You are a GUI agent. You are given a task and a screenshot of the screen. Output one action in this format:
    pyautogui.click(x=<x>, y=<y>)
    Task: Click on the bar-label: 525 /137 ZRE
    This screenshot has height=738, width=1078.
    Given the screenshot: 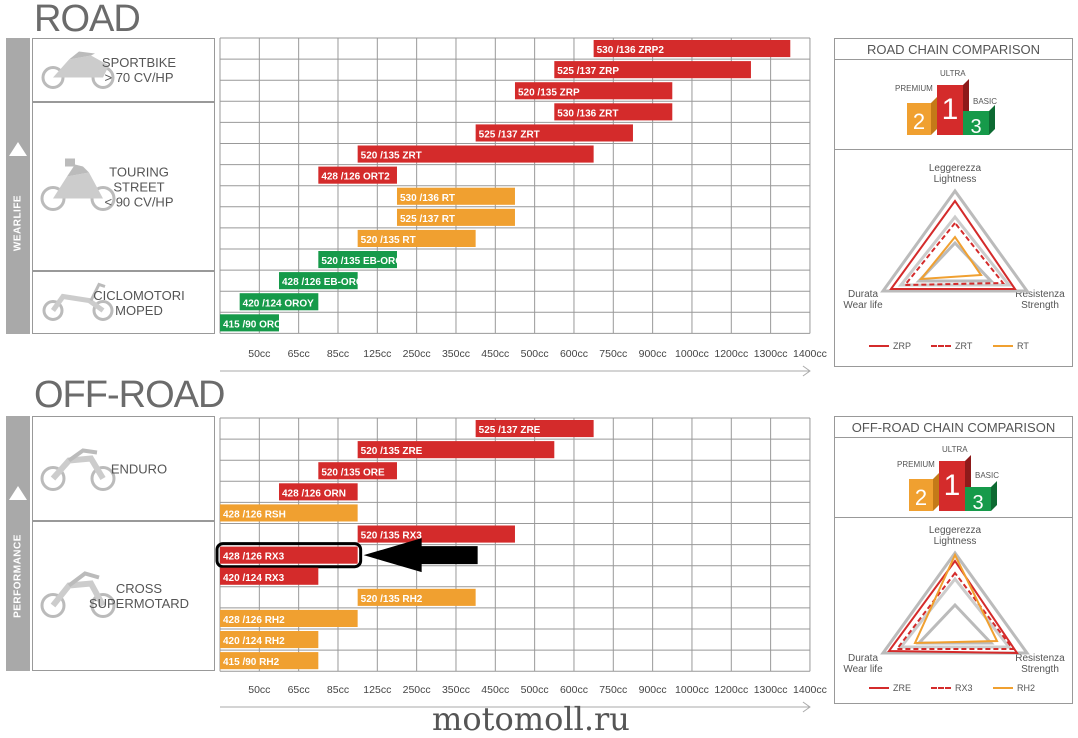 What is the action you would take?
    pyautogui.click(x=510, y=430)
    